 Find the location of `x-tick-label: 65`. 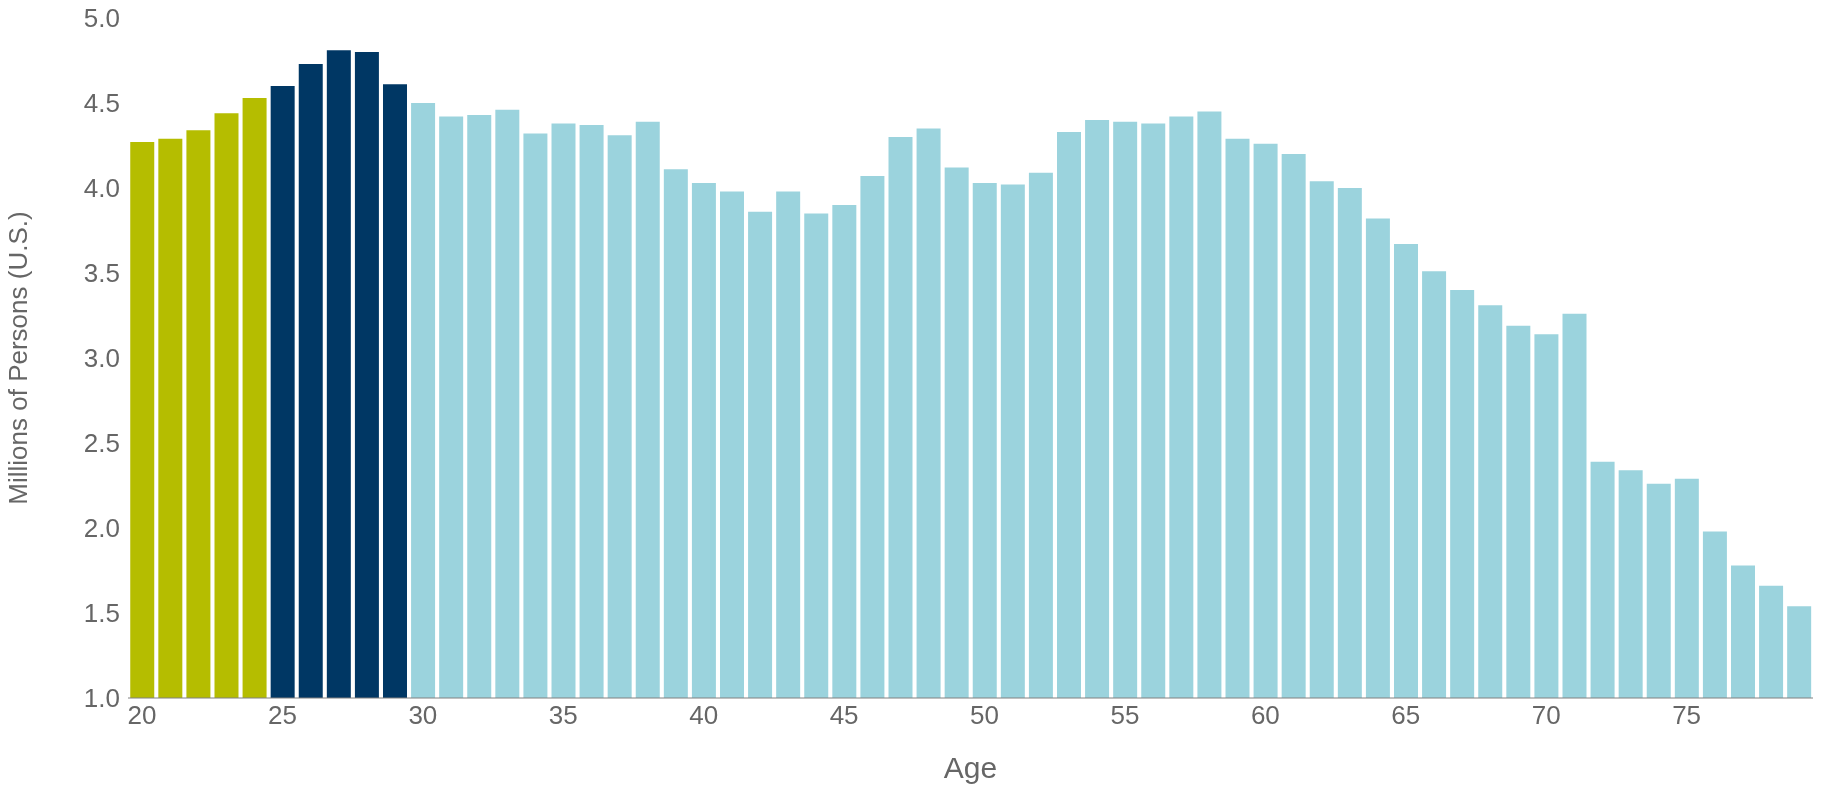

x-tick-label: 65 is located at coordinates (1406, 715).